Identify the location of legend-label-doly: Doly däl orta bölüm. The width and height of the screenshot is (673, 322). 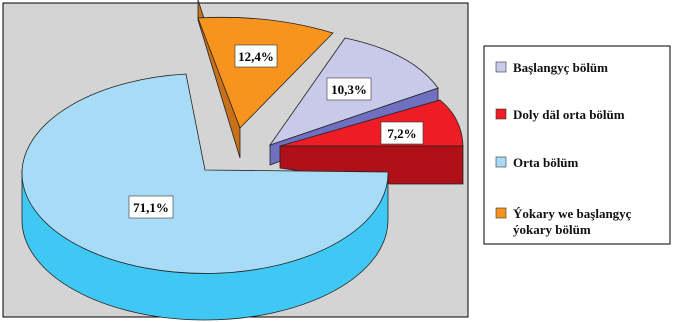
(569, 114).